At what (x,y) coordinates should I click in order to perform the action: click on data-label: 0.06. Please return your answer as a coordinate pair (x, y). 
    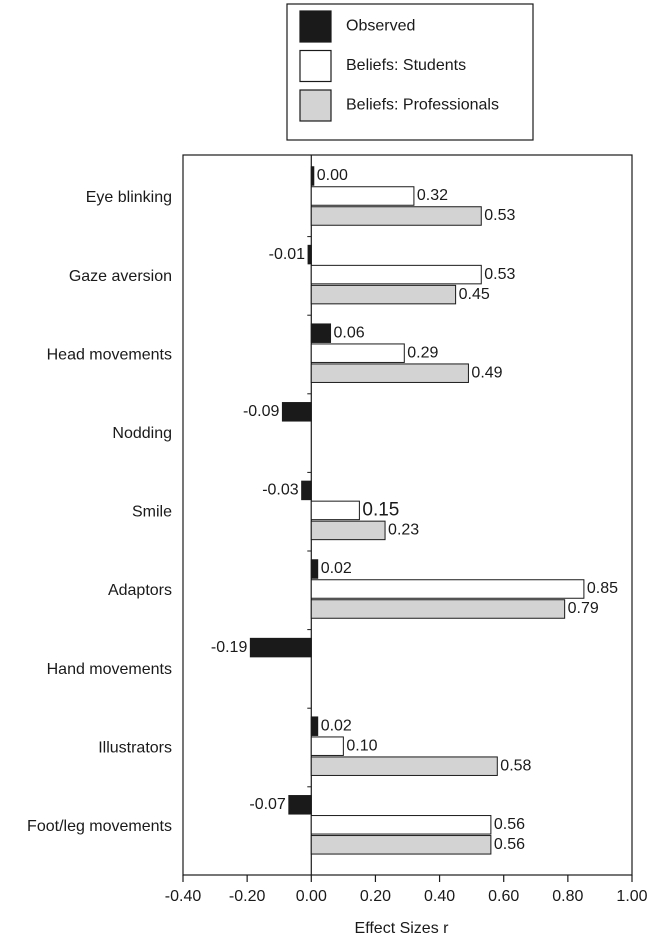
    Looking at the image, I should click on (349, 332).